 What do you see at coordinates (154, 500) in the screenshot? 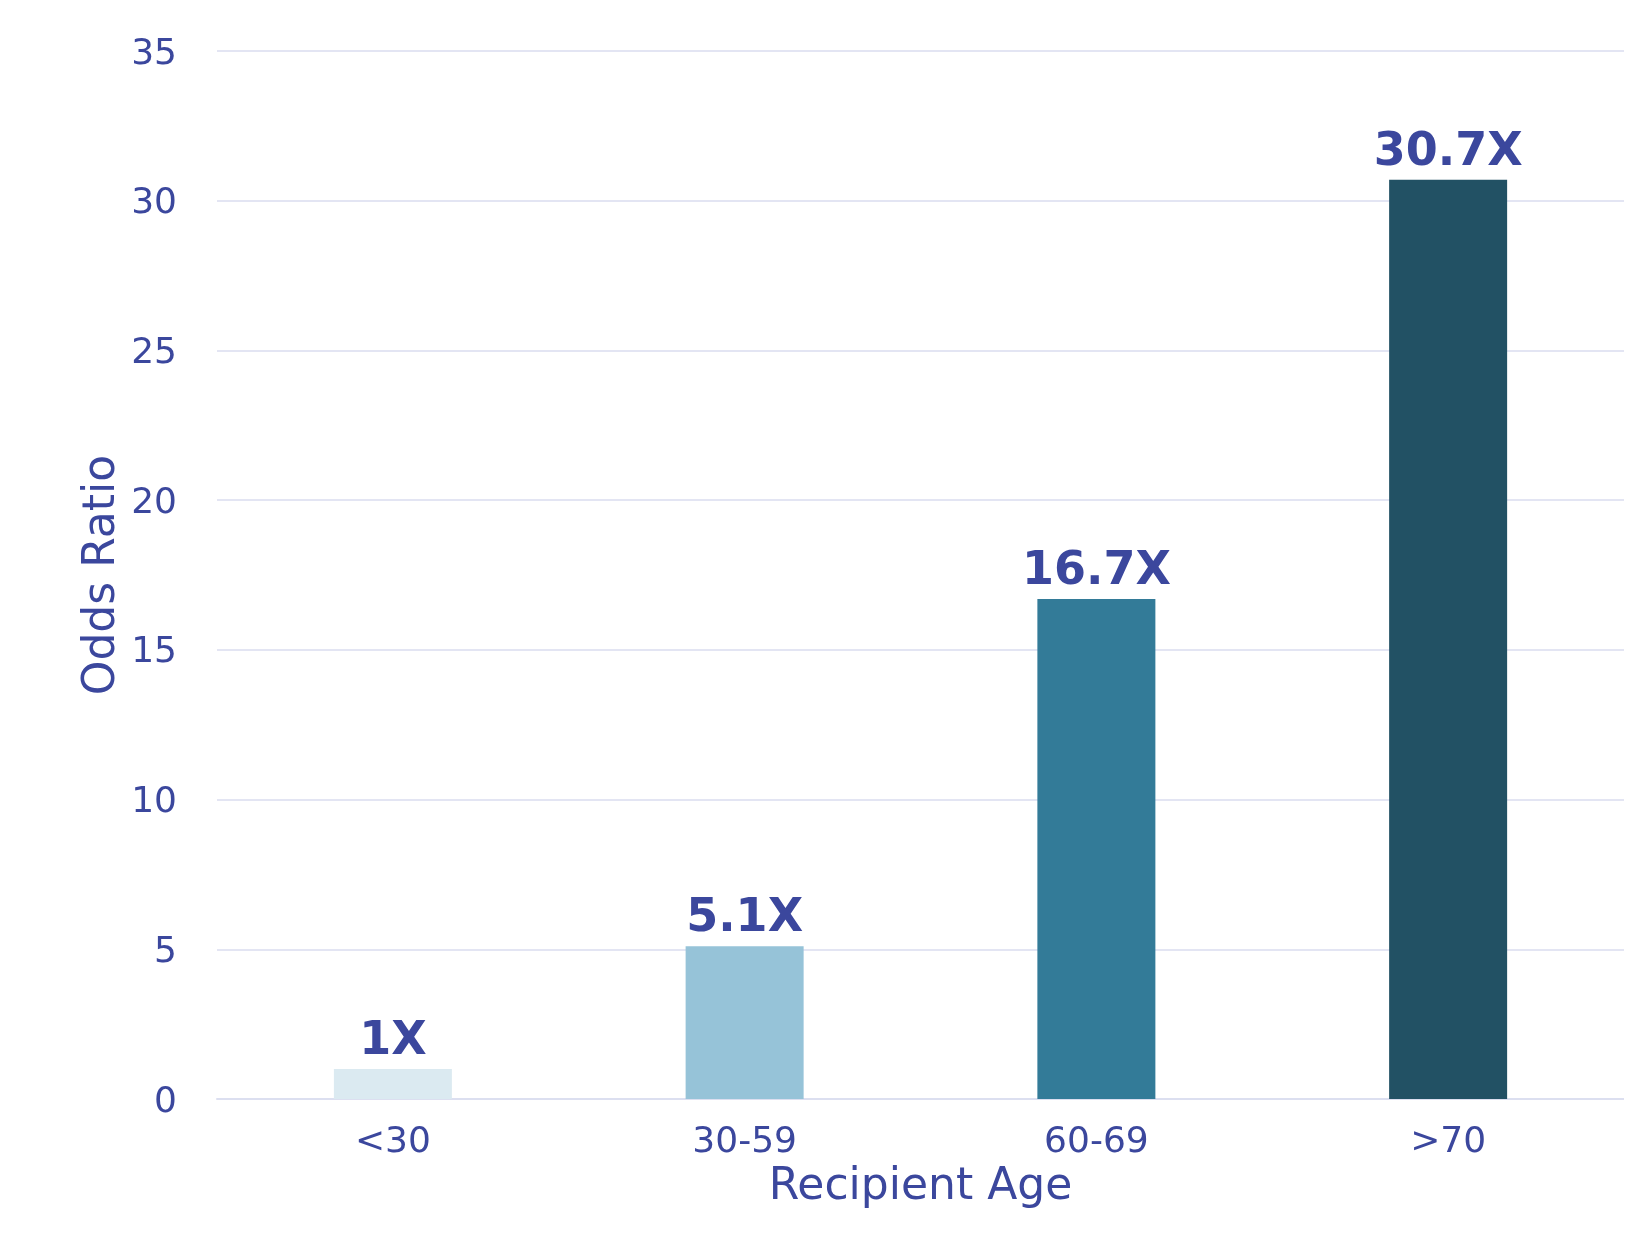
I see `y-tick-label: 20` at bounding box center [154, 500].